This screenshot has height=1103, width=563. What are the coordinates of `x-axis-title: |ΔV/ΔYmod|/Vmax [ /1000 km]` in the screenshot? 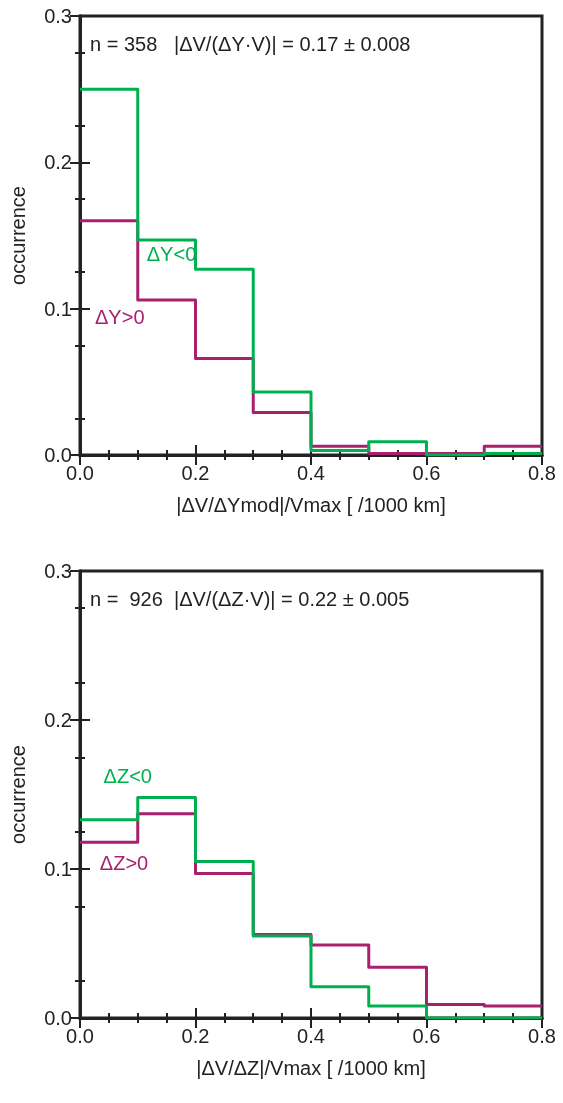 It's located at (311, 505).